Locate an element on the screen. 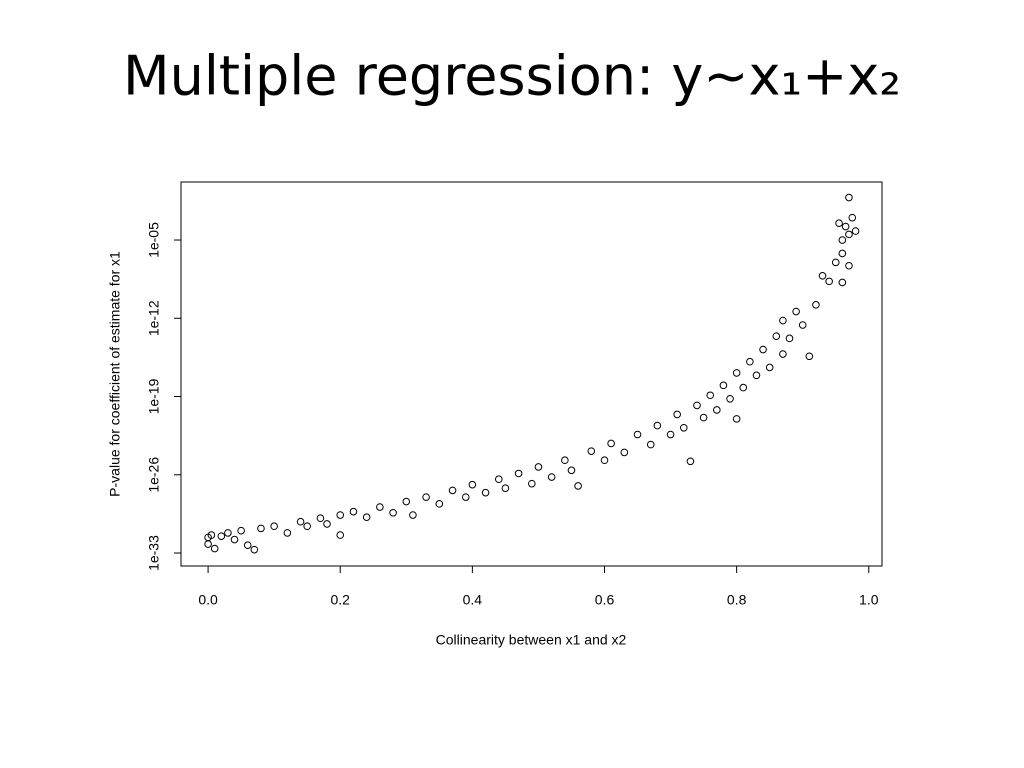 The height and width of the screenshot is (768, 1024). x-tick-label: 0.0 is located at coordinates (208, 600).